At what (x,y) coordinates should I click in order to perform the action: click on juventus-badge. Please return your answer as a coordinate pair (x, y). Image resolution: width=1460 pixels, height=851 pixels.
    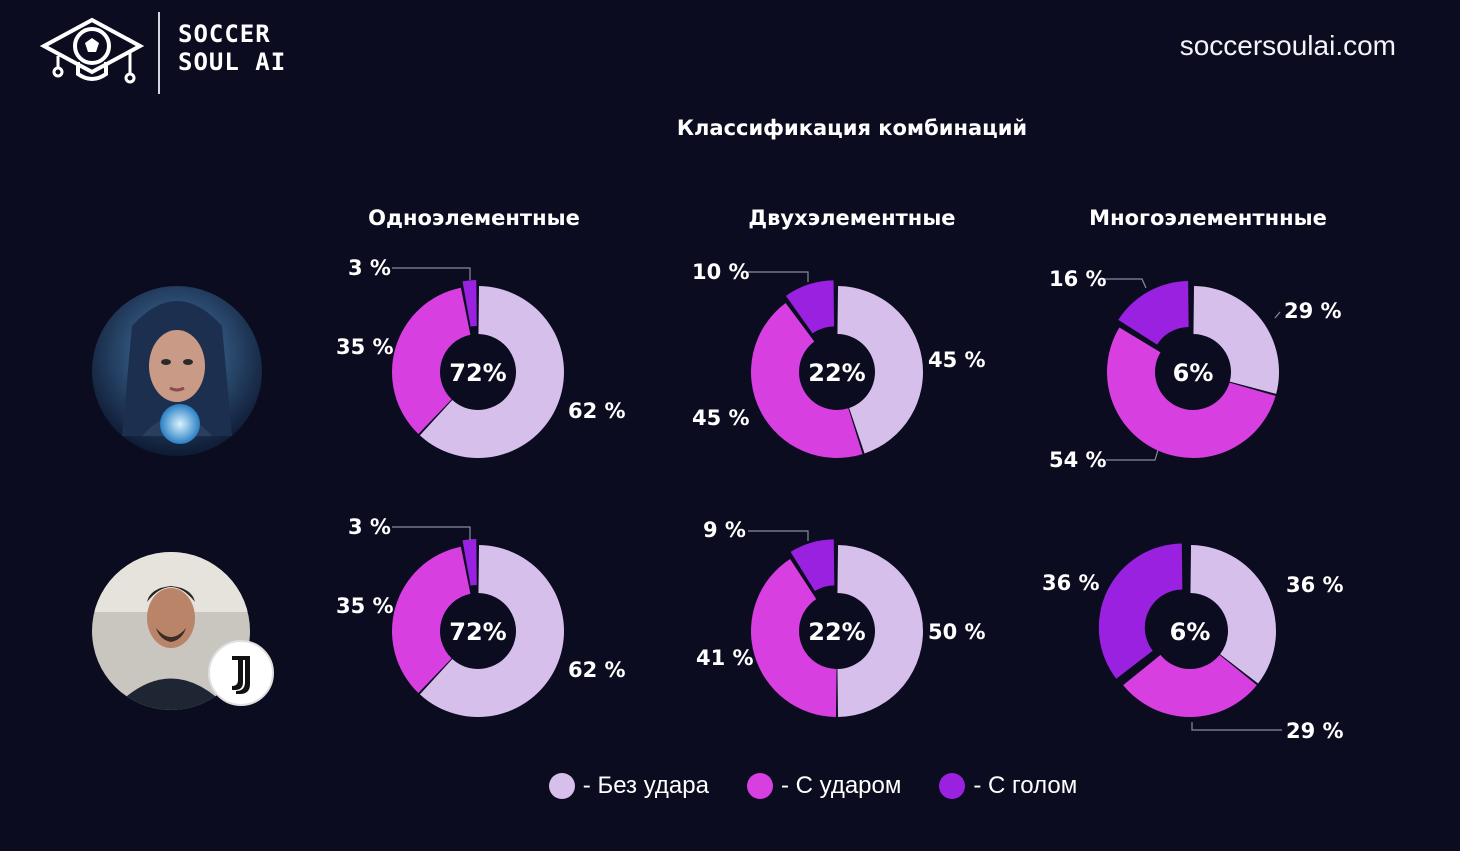
    Looking at the image, I should click on (241, 673).